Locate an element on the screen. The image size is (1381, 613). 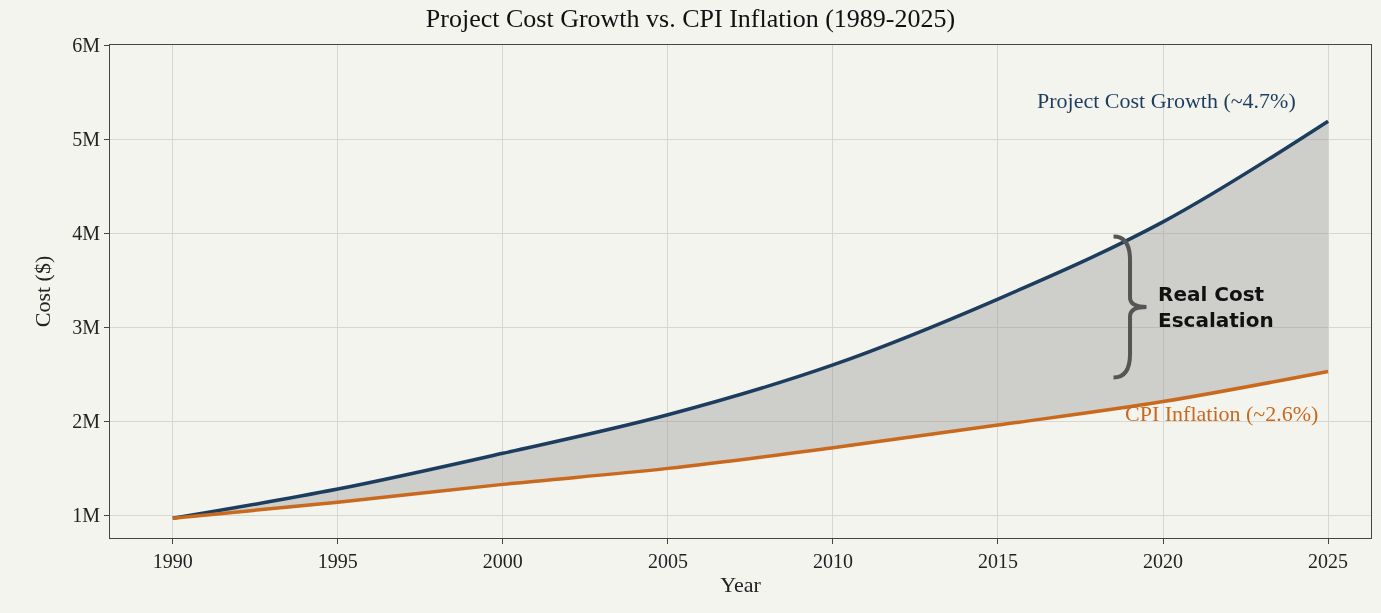
x-tick-label: 2010 is located at coordinates (832, 561).